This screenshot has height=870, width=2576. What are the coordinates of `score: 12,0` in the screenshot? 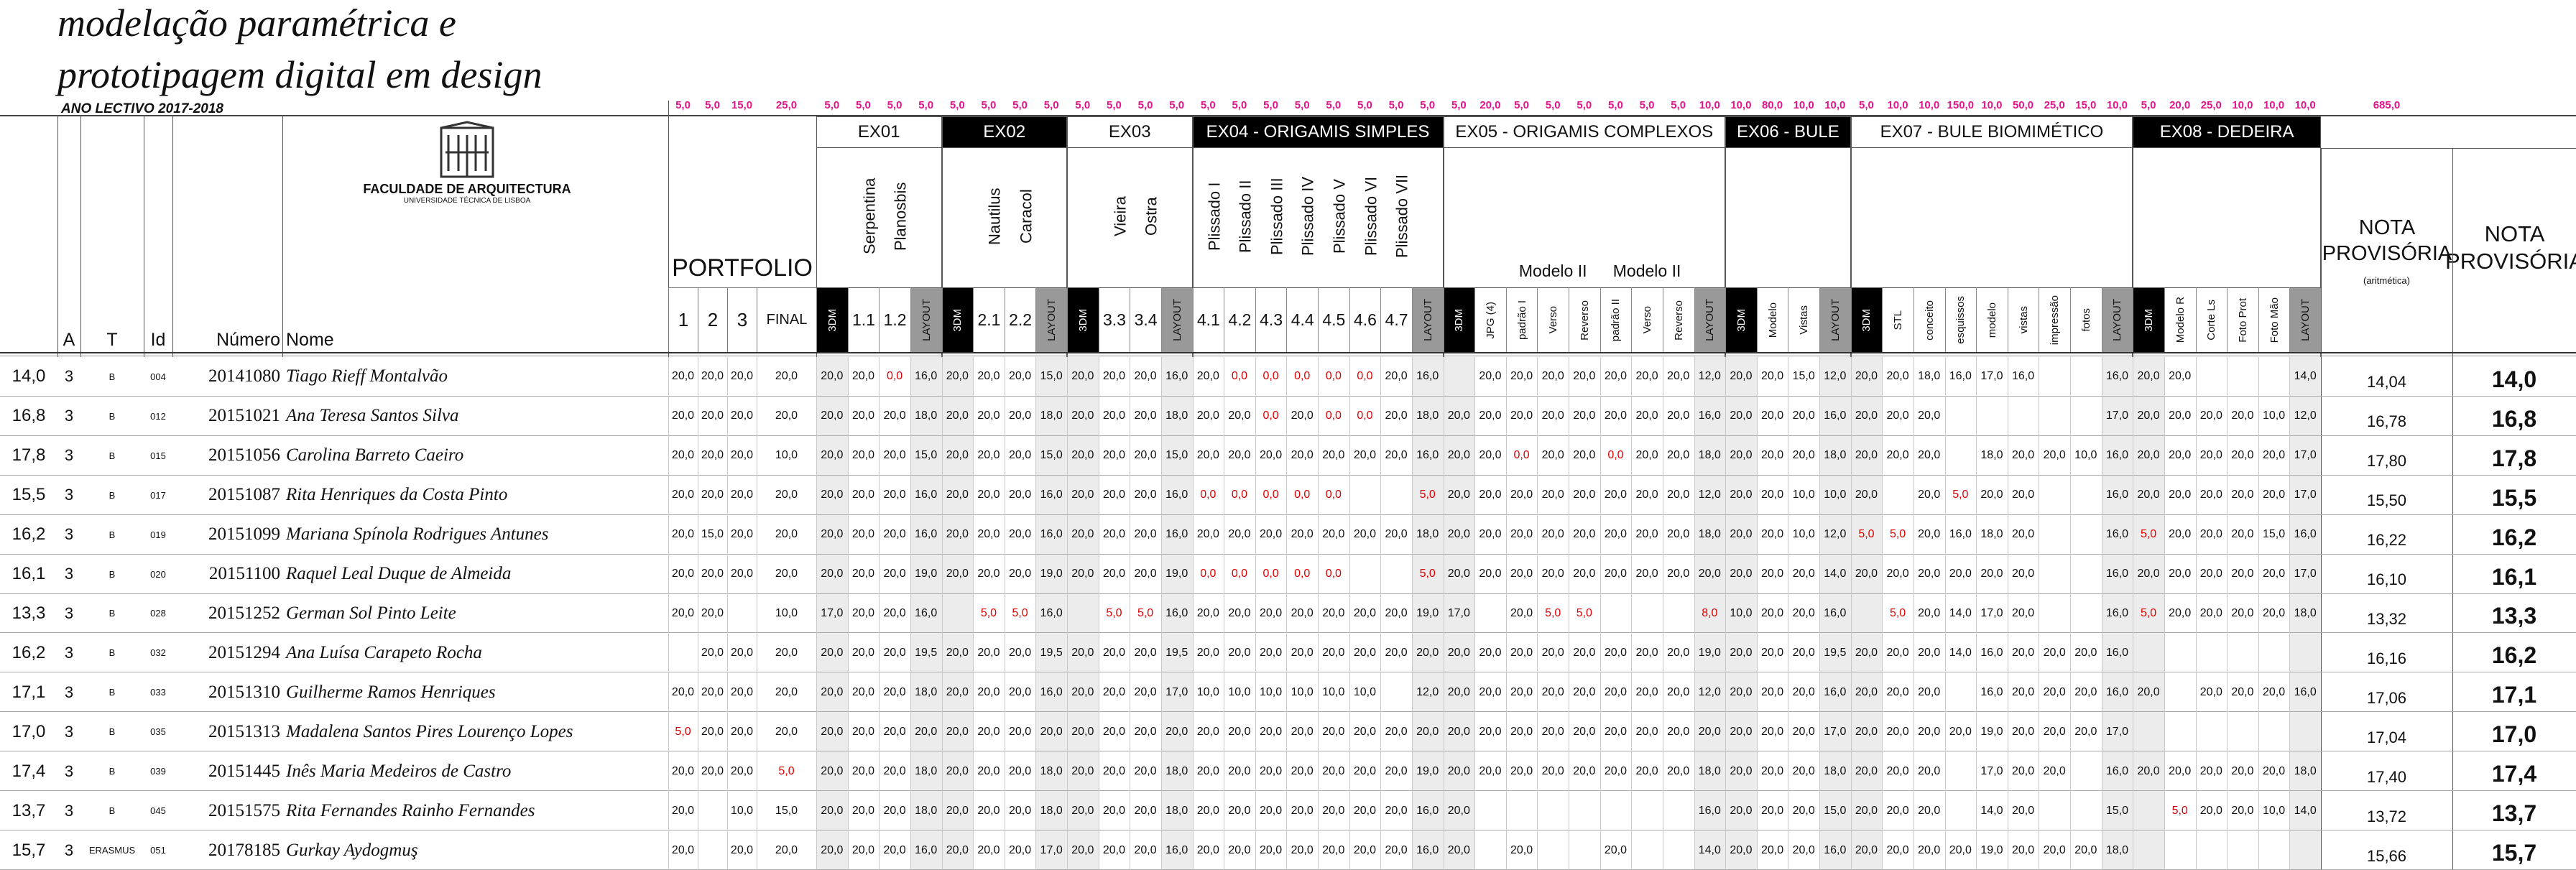 It's located at (1709, 376).